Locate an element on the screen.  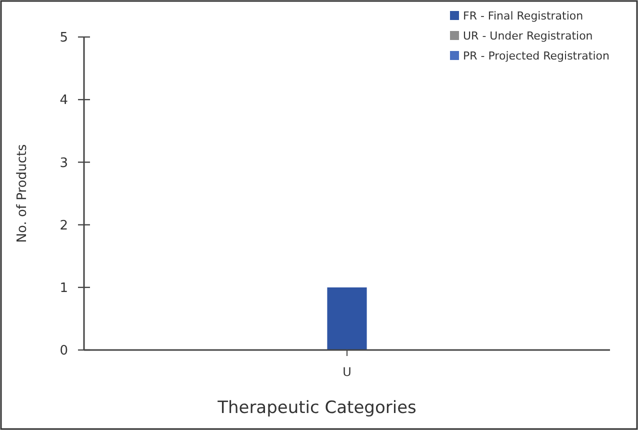
y-tick-label: 0 is located at coordinates (64, 351).